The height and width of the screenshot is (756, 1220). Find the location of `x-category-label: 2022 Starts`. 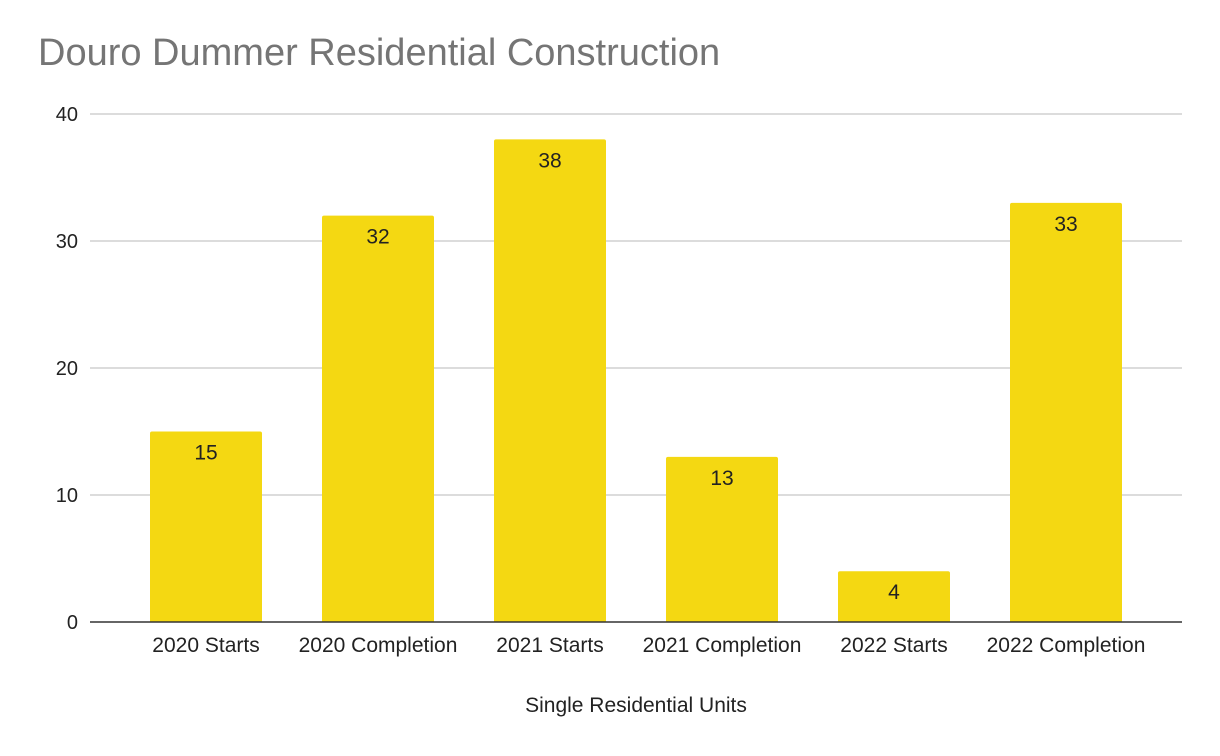

x-category-label: 2022 Starts is located at coordinates (893, 645).